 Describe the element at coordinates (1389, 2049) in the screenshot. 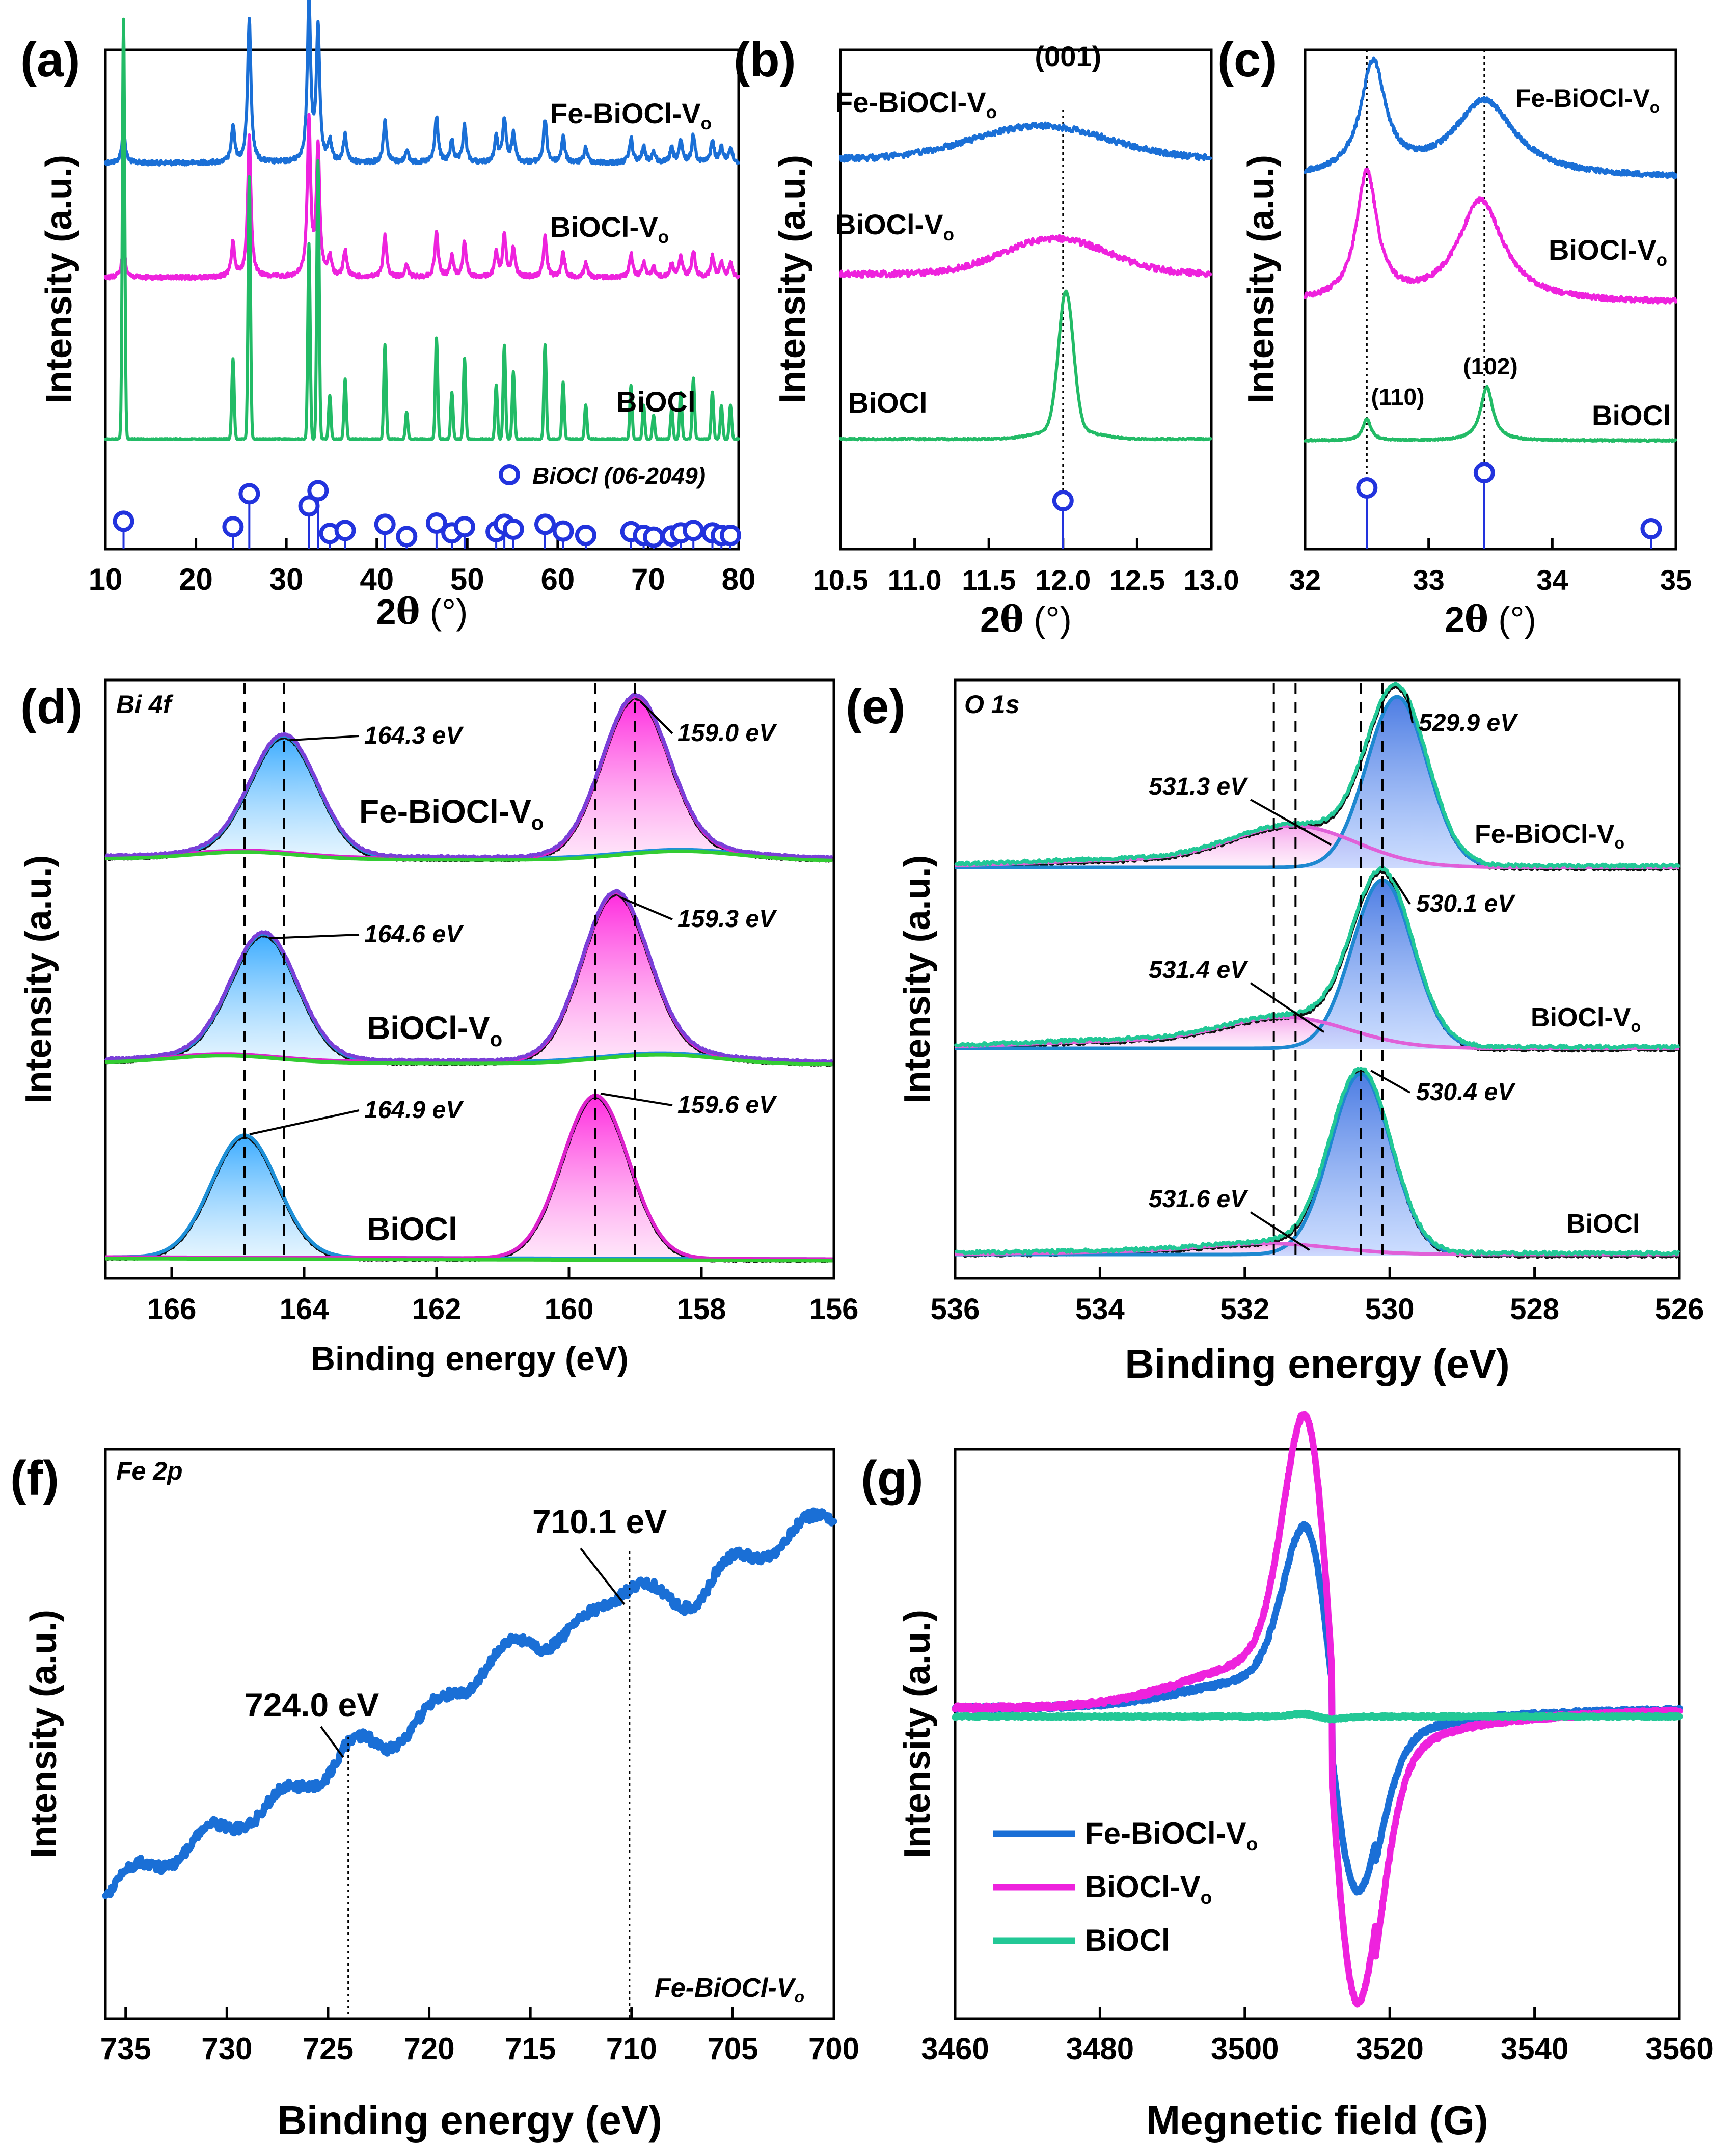

I see `x-tick-label: 3520` at that location.